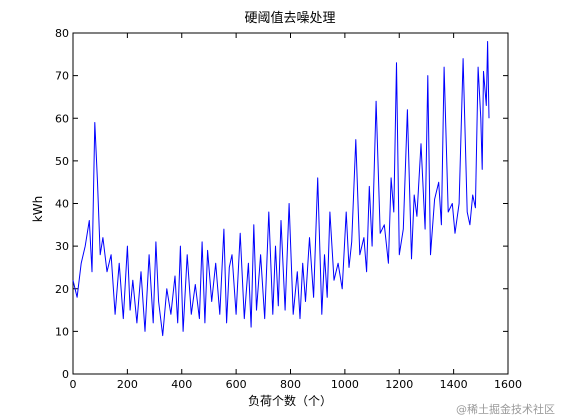 This screenshot has width=561, height=420. I want to click on x-tick-label: 400, so click(181, 384).